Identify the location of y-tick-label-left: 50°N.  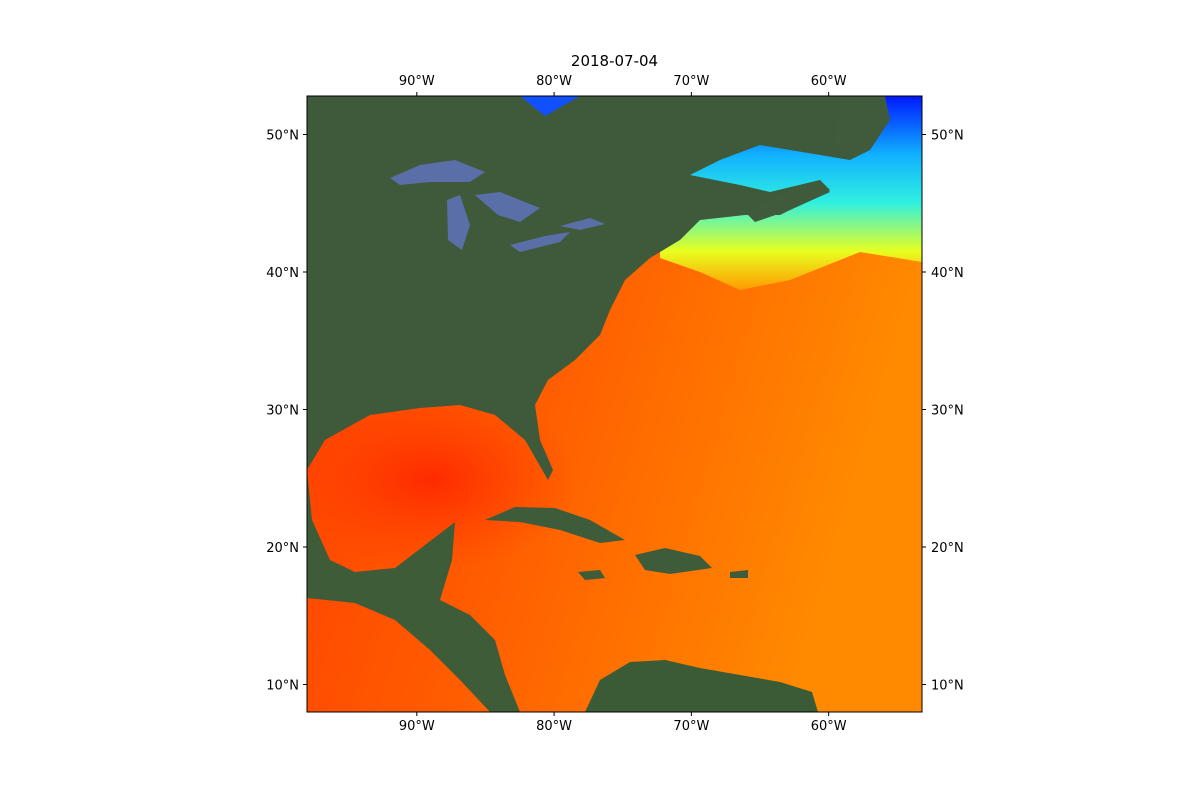
(282, 136).